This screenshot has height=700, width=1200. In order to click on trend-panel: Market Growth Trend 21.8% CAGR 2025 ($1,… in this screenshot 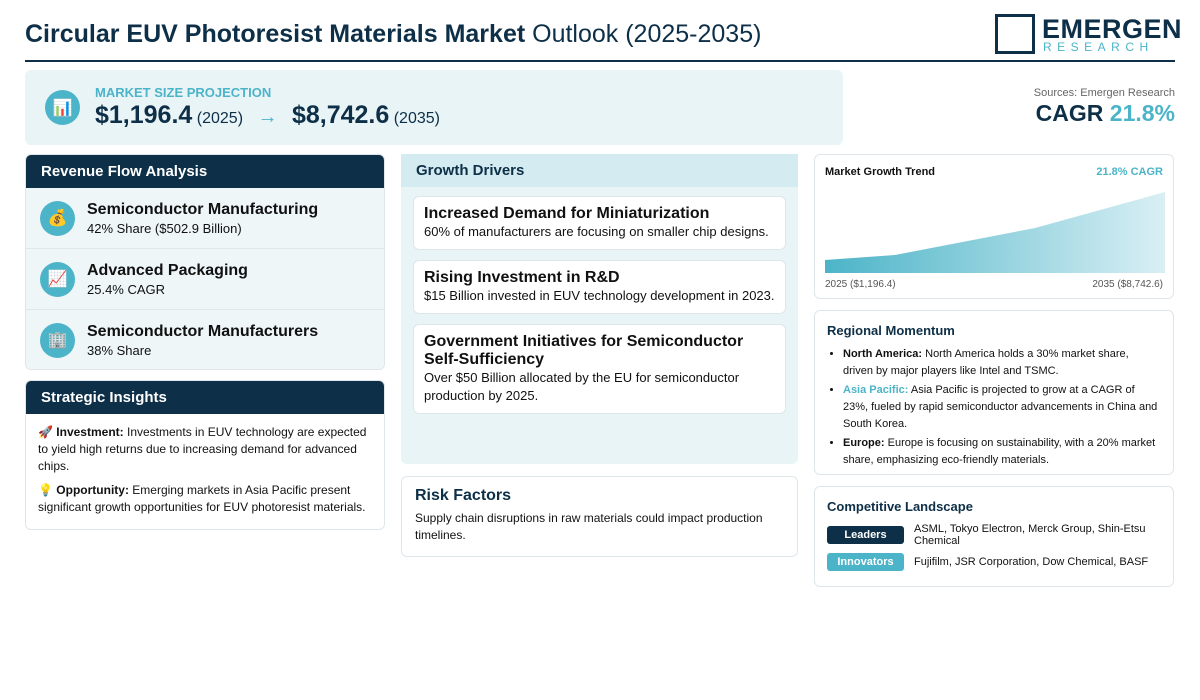, I will do `click(994, 226)`.